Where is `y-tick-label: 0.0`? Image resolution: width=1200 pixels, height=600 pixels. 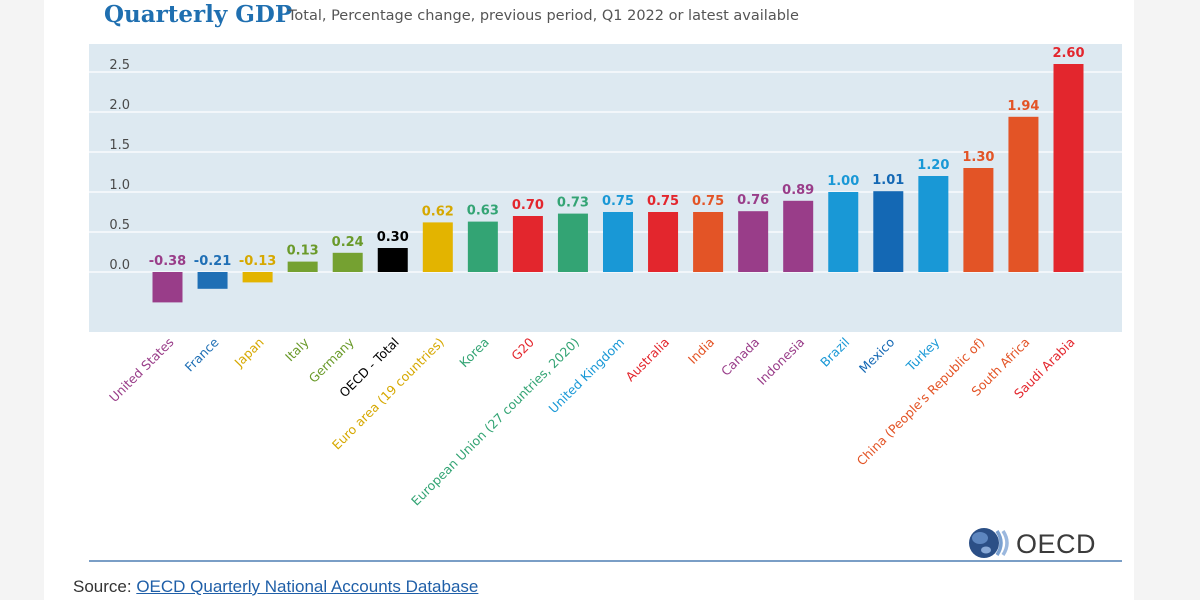 y-tick-label: 0.0 is located at coordinates (119, 265).